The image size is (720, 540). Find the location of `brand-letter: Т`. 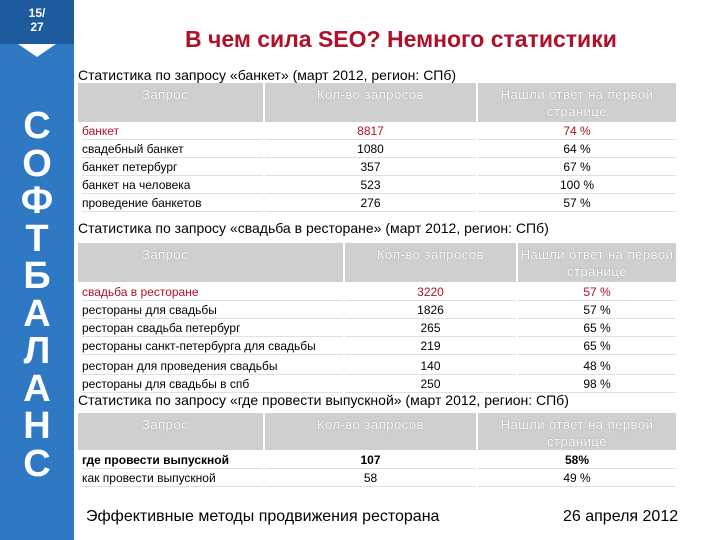

brand-letter: Т is located at coordinates (37, 238).